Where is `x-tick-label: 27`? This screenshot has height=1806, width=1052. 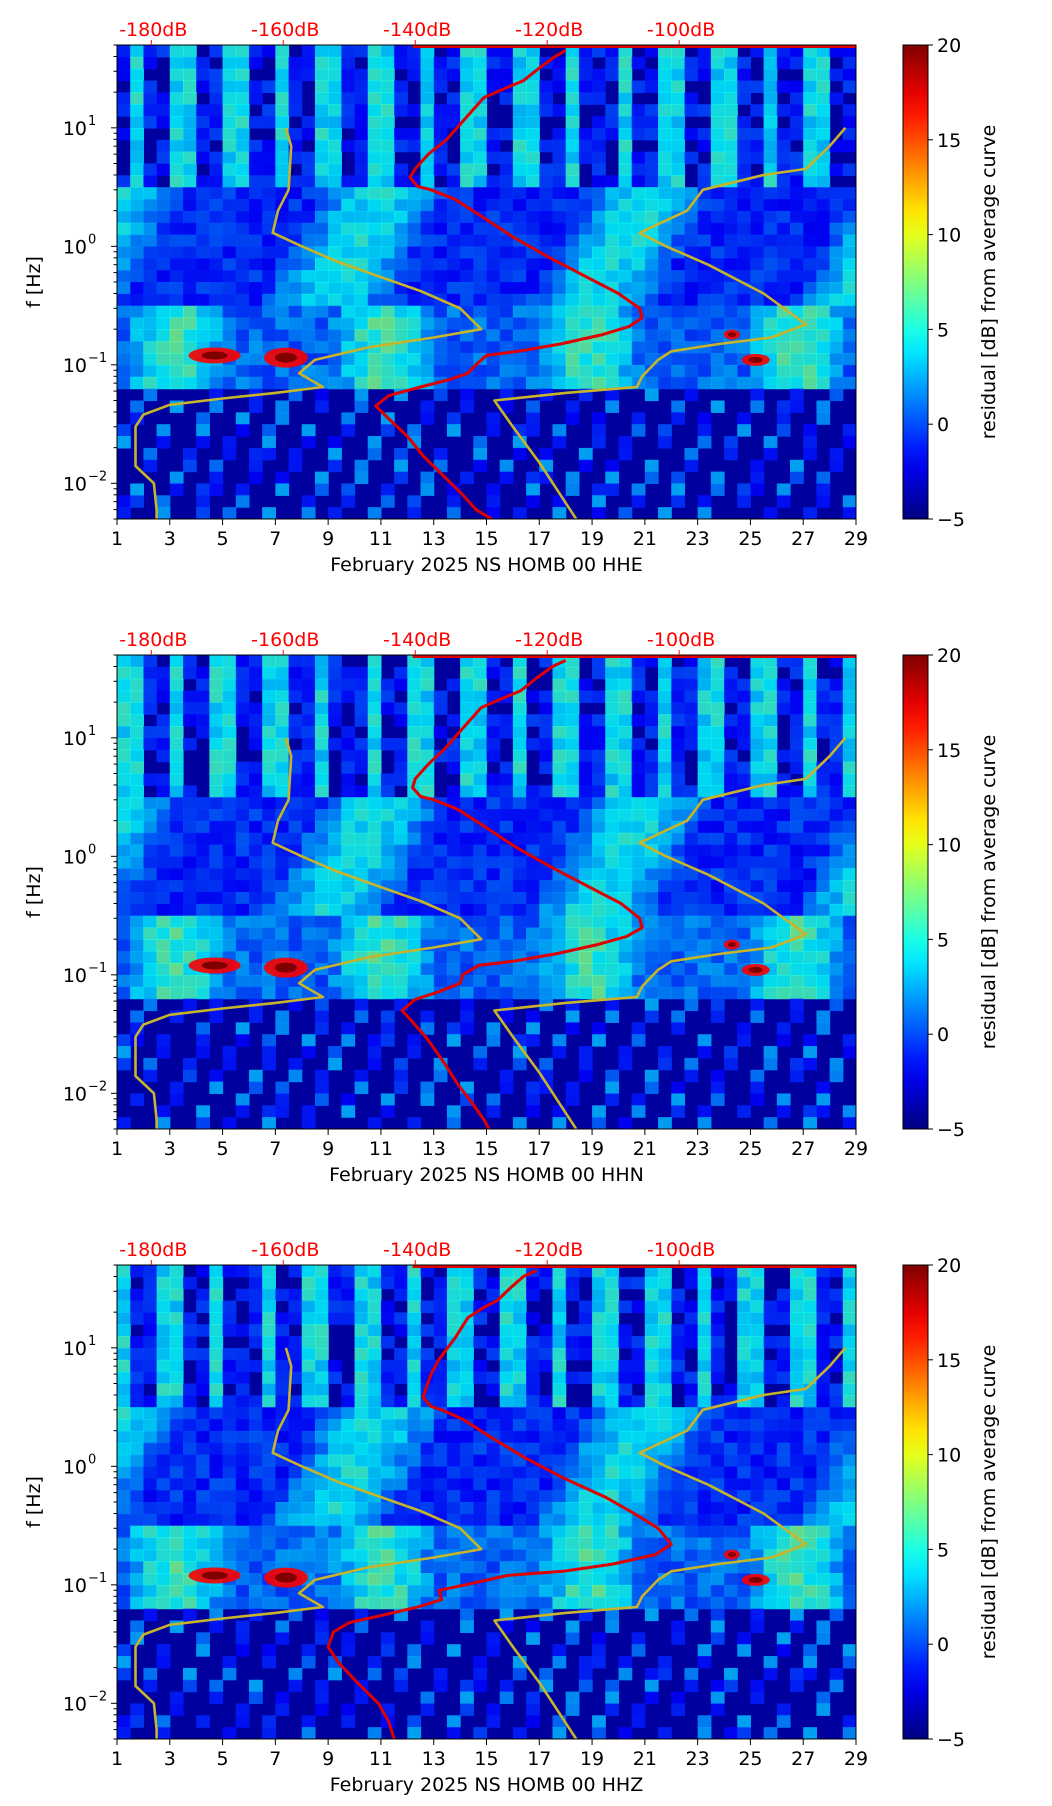 x-tick-label: 27 is located at coordinates (803, 1759).